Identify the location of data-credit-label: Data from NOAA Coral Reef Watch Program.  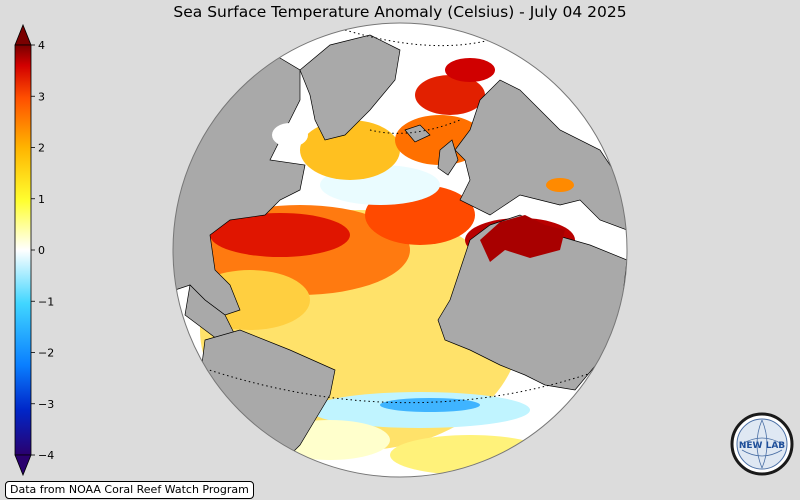
(129, 490).